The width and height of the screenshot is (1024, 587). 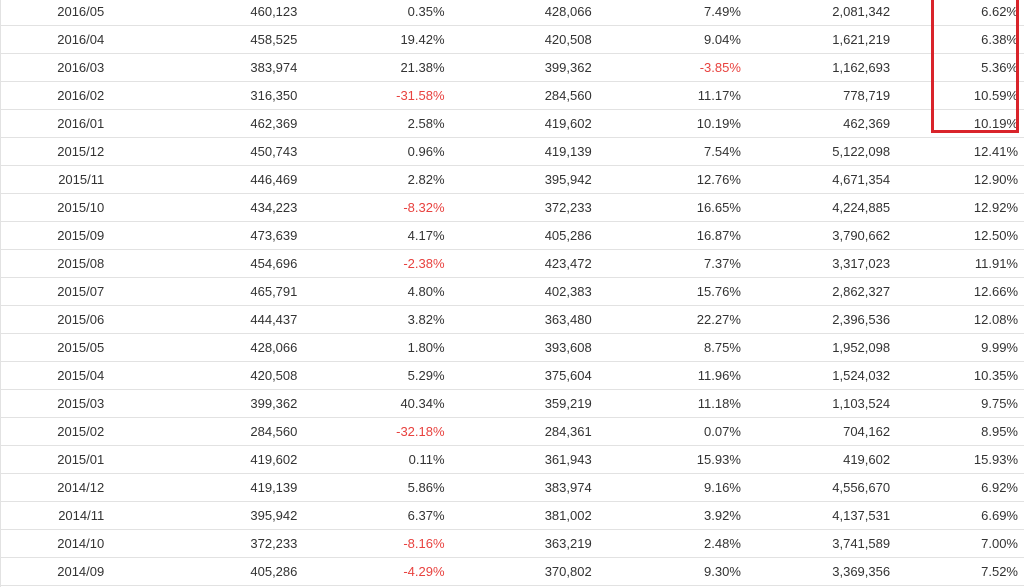 I want to click on cell-text: 2015/04, so click(x=81, y=375).